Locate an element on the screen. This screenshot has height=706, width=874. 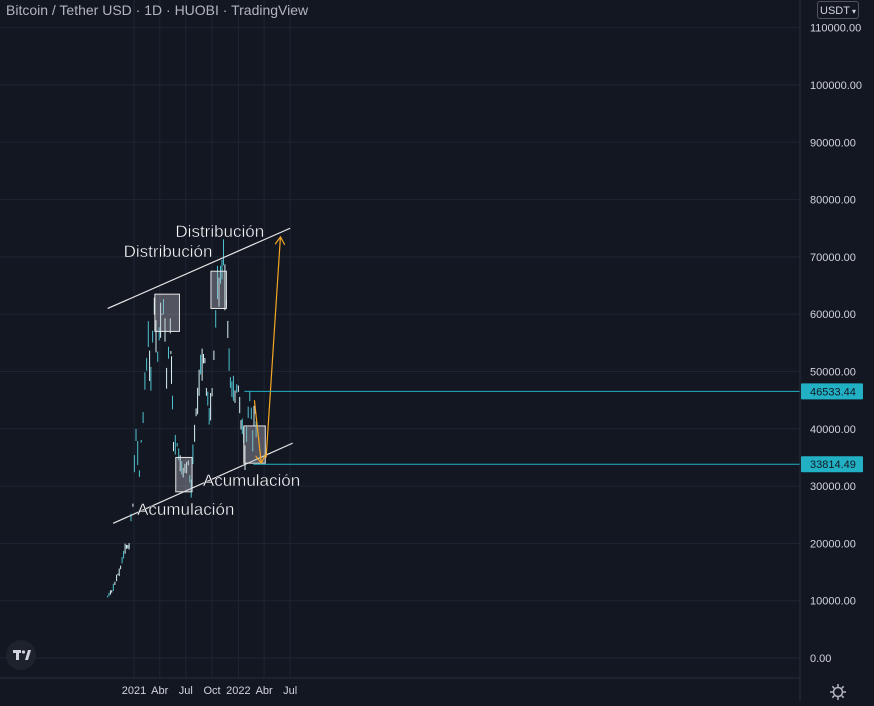
y-tick-label: 100000.00 is located at coordinates (836, 86).